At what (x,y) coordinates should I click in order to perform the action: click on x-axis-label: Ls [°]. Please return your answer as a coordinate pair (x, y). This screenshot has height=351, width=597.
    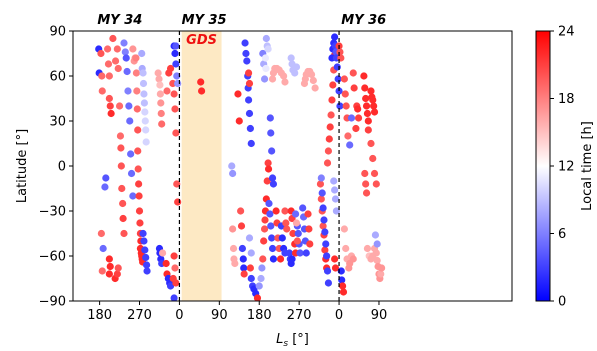
    Looking at the image, I should click on (292, 339).